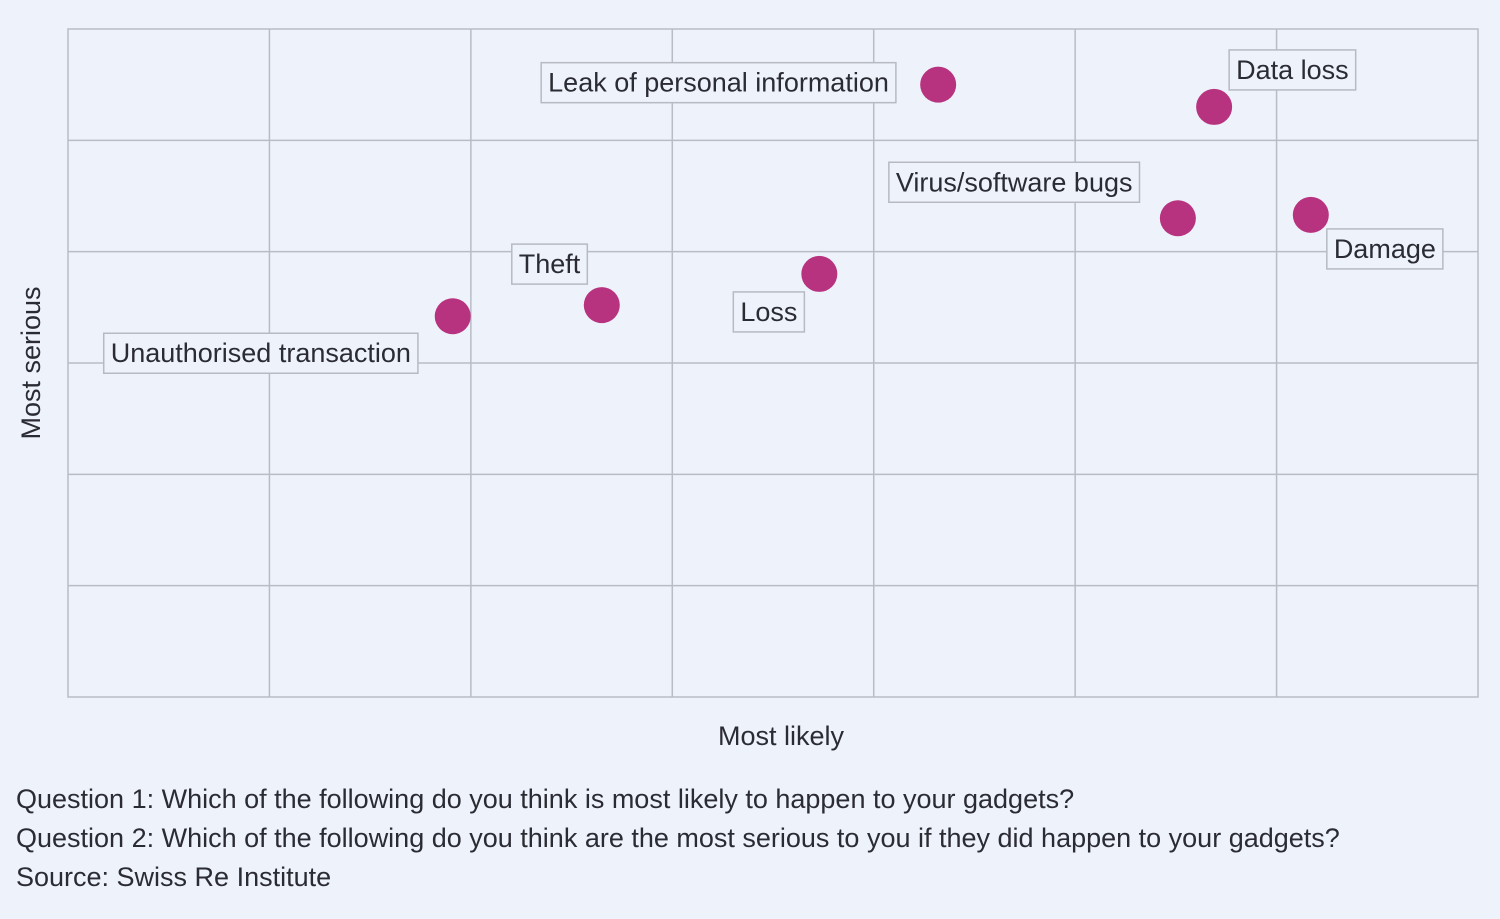 The image size is (1500, 919). I want to click on point-label: Virus/software bugs, so click(1014, 182).